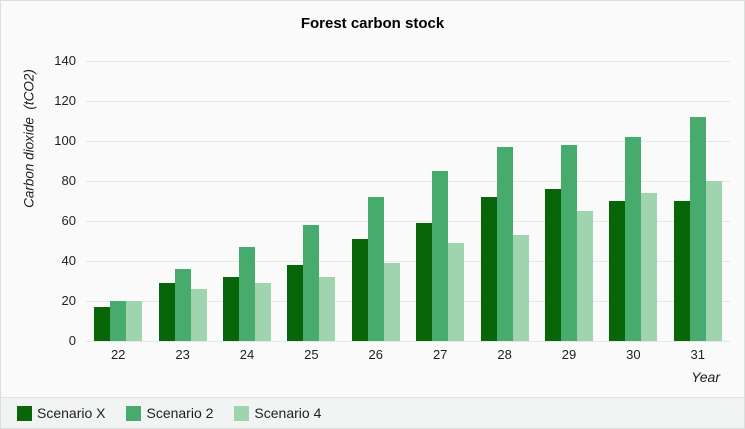 This screenshot has height=429, width=745. Describe the element at coordinates (705, 377) in the screenshot. I see `x-axis-title: Year` at that location.